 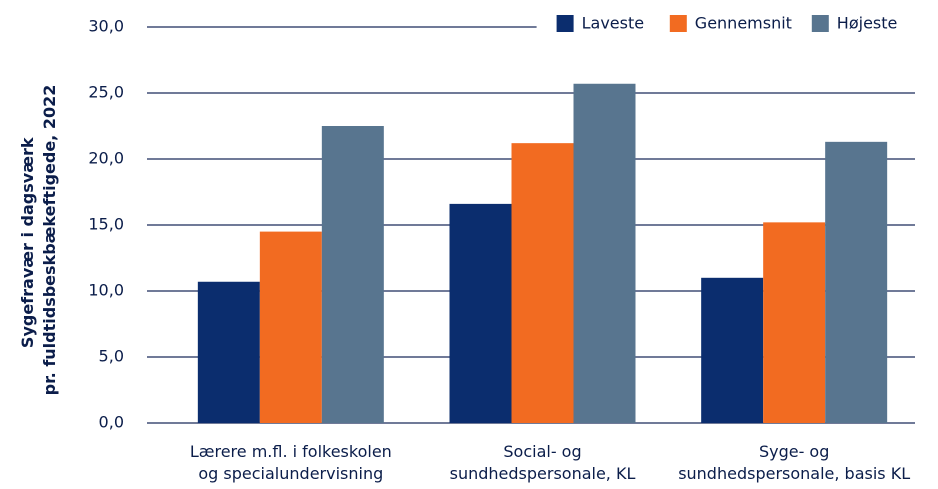 I want to click on x-tick-label: Syge- og sundhedspersonale, basis KL, so click(x=794, y=462).